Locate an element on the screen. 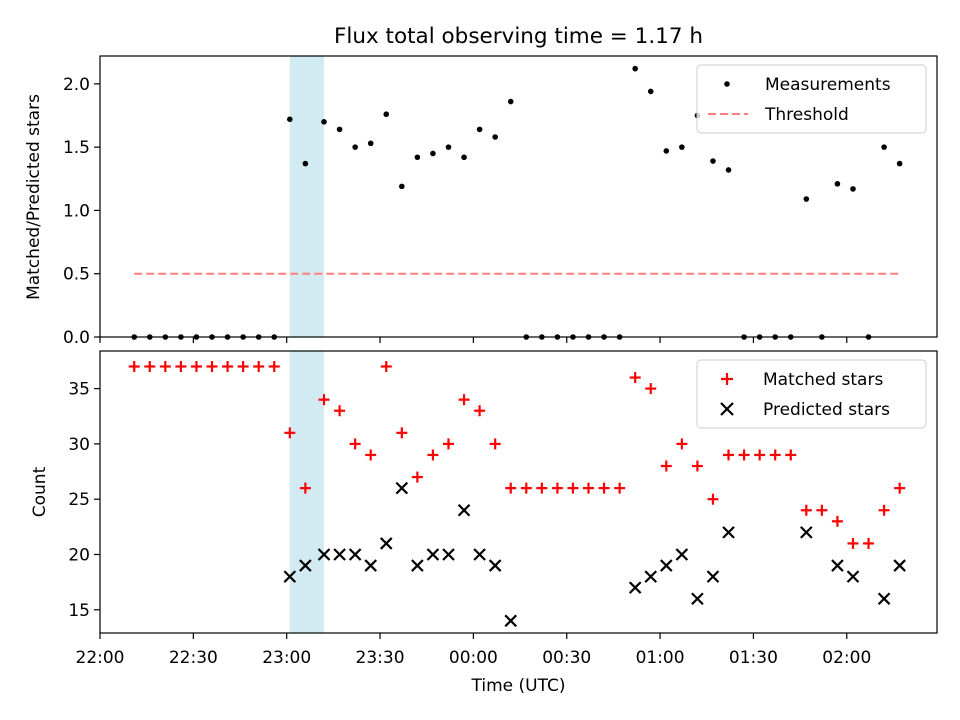 The width and height of the screenshot is (960, 720). count-legend: Matched stars Predicted stars is located at coordinates (811, 394).